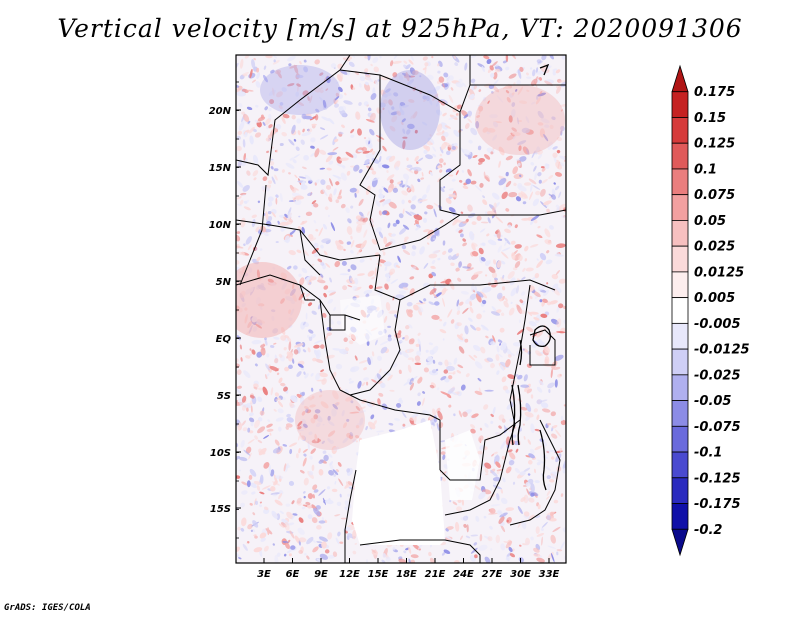 The width and height of the screenshot is (800, 618). What do you see at coordinates (293, 574) in the screenshot?
I see `lon-tick-label: 6E` at bounding box center [293, 574].